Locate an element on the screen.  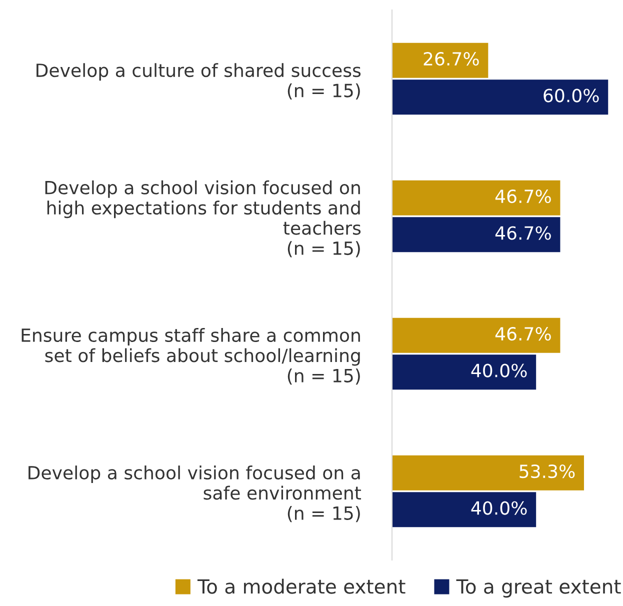
y-tick-label: Ensure campus staff share a common set of beliefs about school/learning (n = 15) is located at coordinates (191, 356).